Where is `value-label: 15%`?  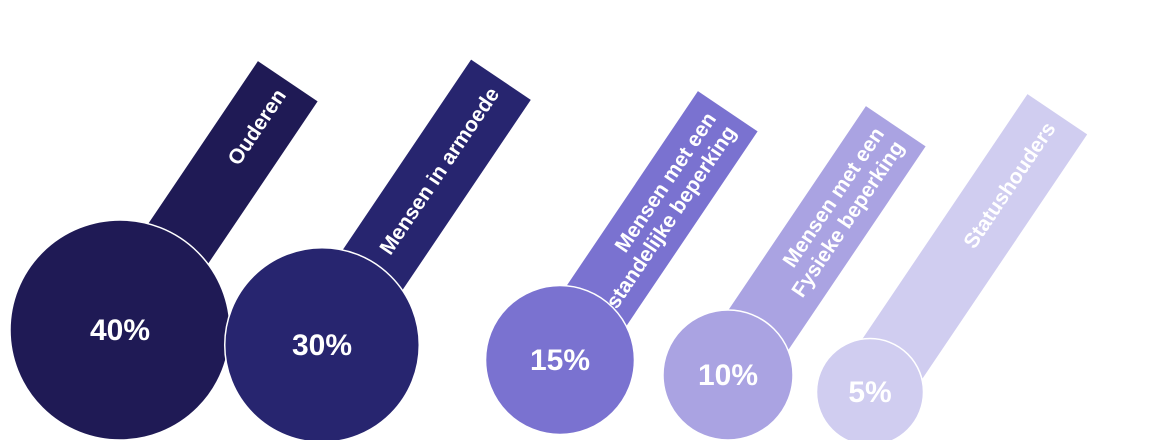 value-label: 15% is located at coordinates (560, 360).